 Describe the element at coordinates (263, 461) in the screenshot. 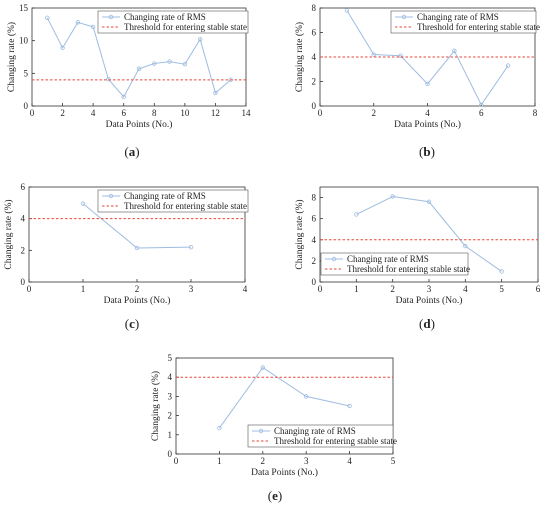

I see `chart-e-x-tick-label: 2` at that location.